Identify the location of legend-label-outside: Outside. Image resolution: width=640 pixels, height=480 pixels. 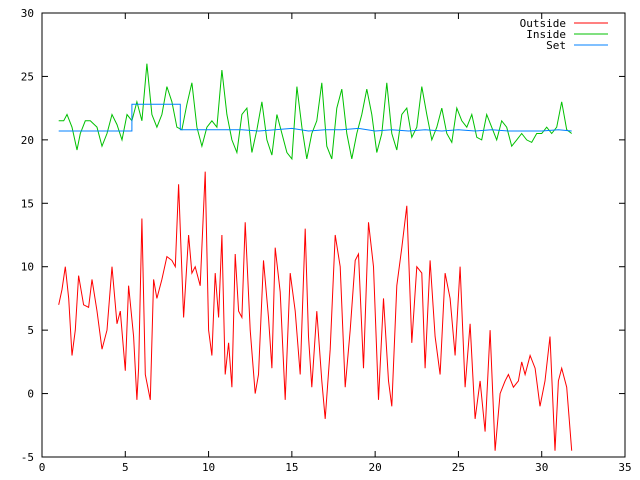
(543, 23).